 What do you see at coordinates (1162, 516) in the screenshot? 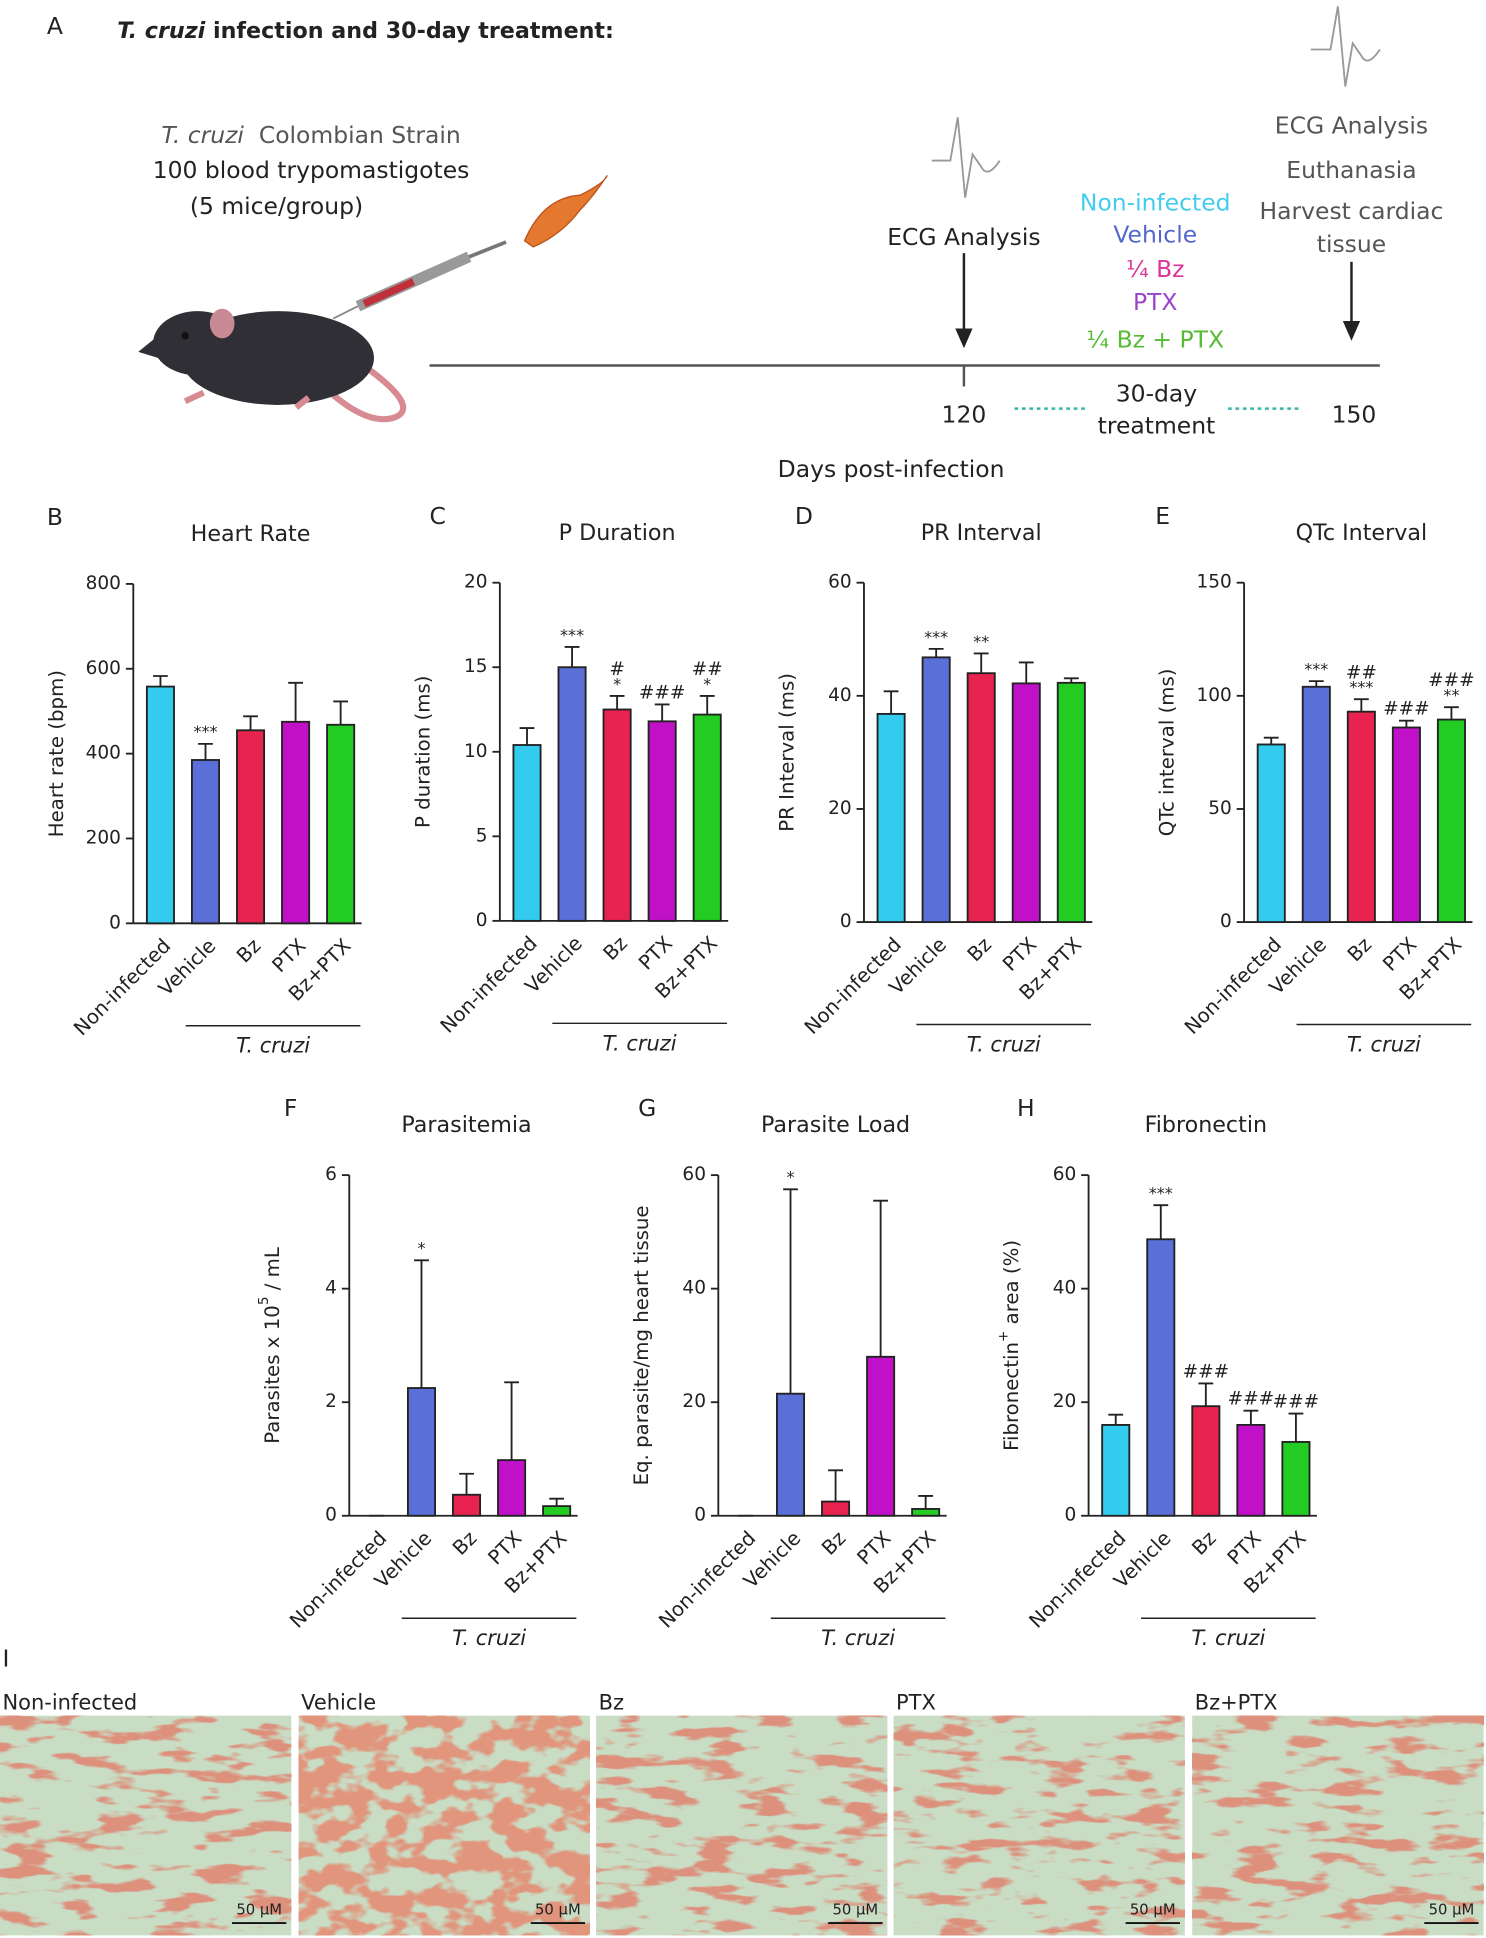
I see `panel-letter: E` at bounding box center [1162, 516].